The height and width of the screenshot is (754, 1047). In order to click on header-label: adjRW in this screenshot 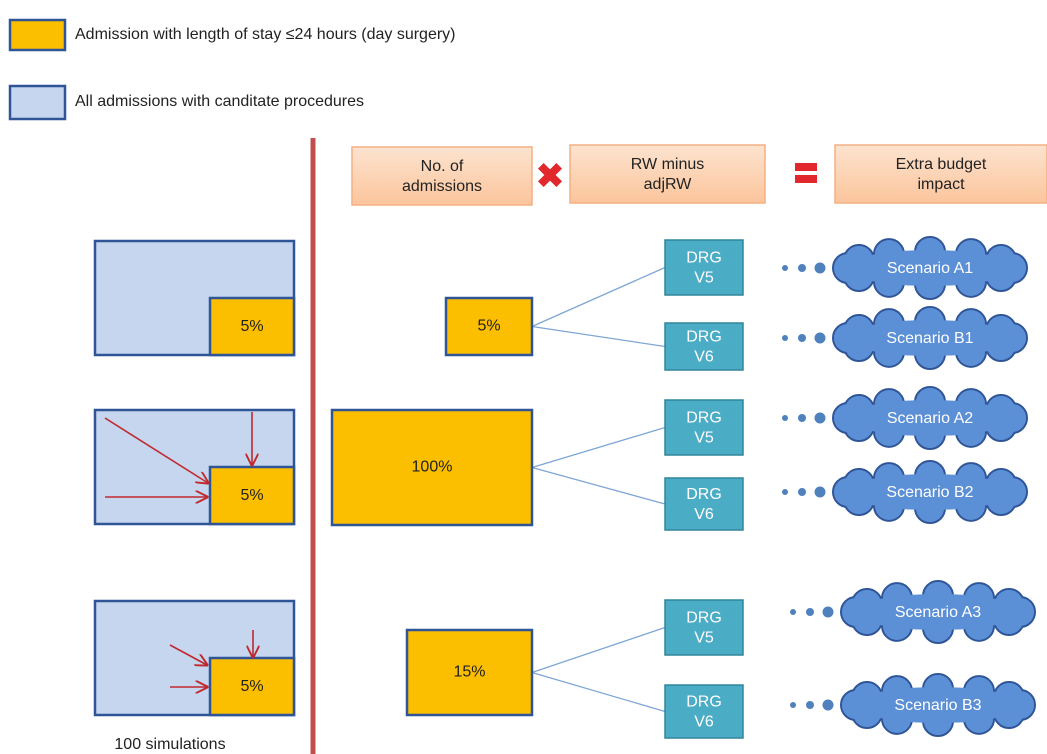, I will do `click(668, 184)`.